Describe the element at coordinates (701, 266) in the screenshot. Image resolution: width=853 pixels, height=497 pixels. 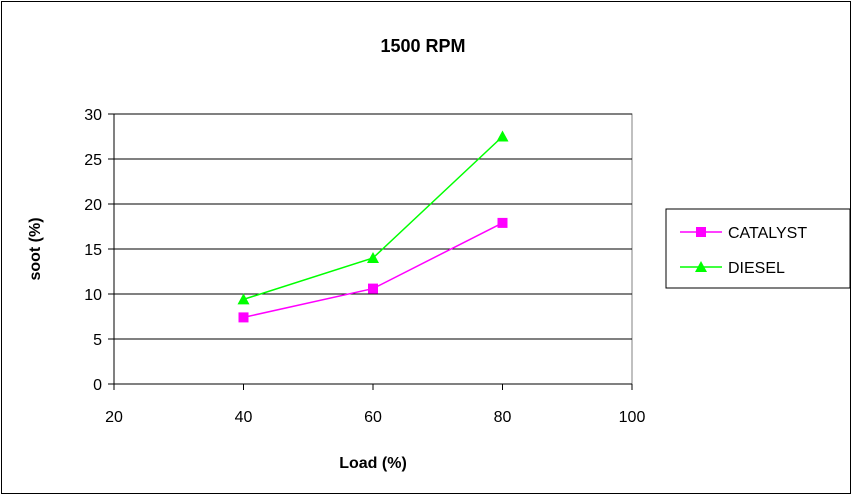
I see `legend-marker-diesel` at that location.